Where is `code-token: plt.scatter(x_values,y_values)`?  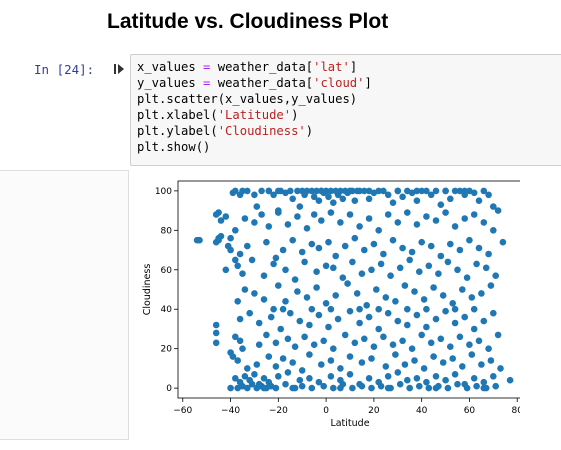 code-token: plt.scatter(x_values,y_values) is located at coordinates (247, 99).